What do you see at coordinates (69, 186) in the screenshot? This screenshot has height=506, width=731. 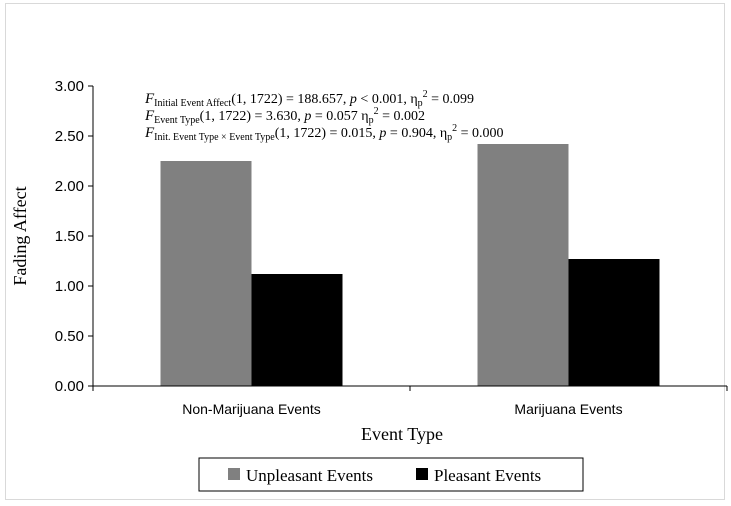 I see `y-tick-label: 2.00` at bounding box center [69, 186].